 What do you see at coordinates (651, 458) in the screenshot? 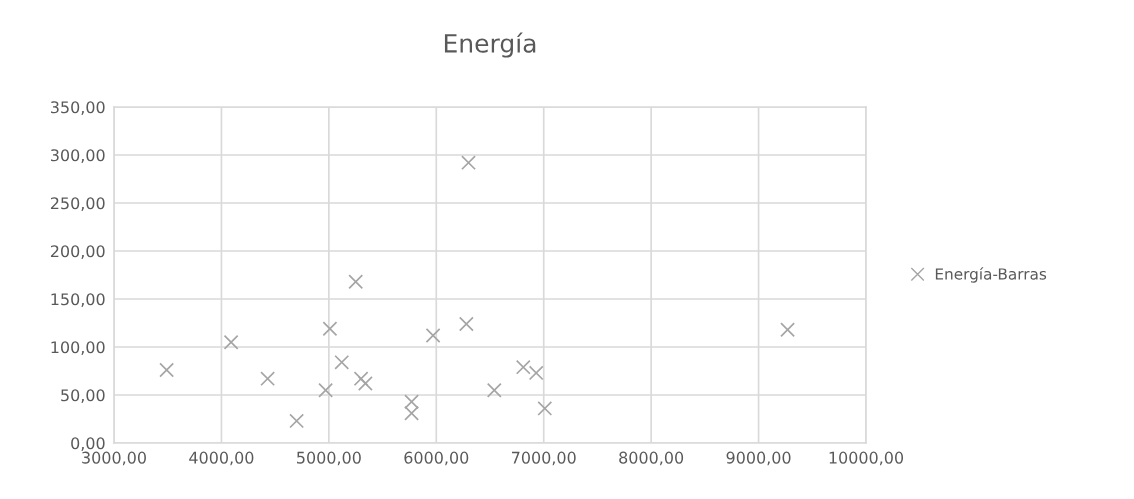
I see `x-tick-label: 8000,00` at bounding box center [651, 458].